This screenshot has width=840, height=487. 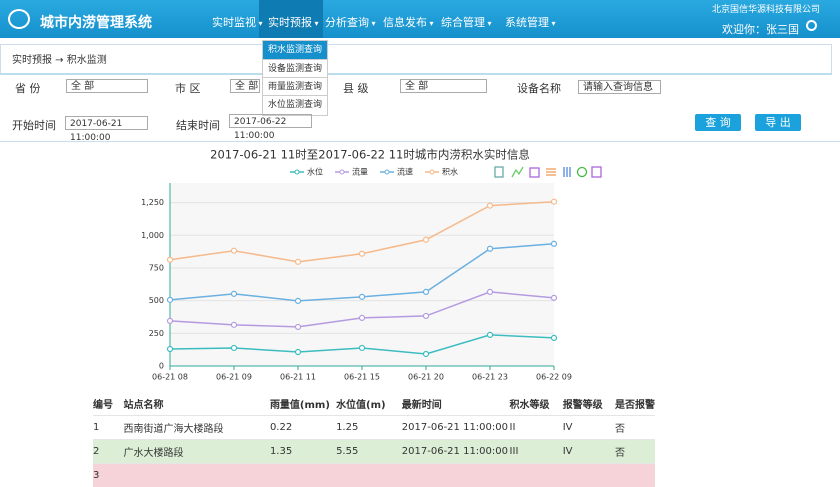 I want to click on input: 请输入查询信息, so click(x=619, y=87).